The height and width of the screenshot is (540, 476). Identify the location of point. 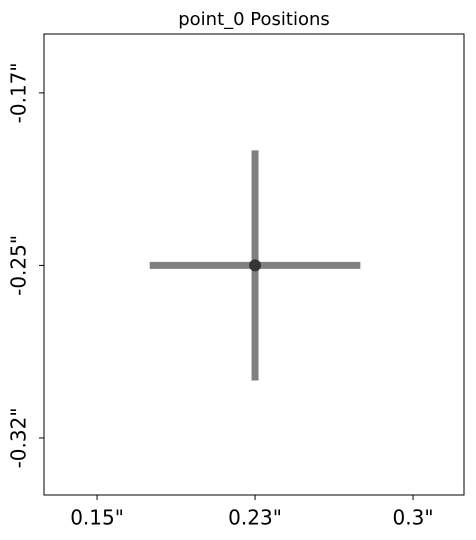
(255, 265).